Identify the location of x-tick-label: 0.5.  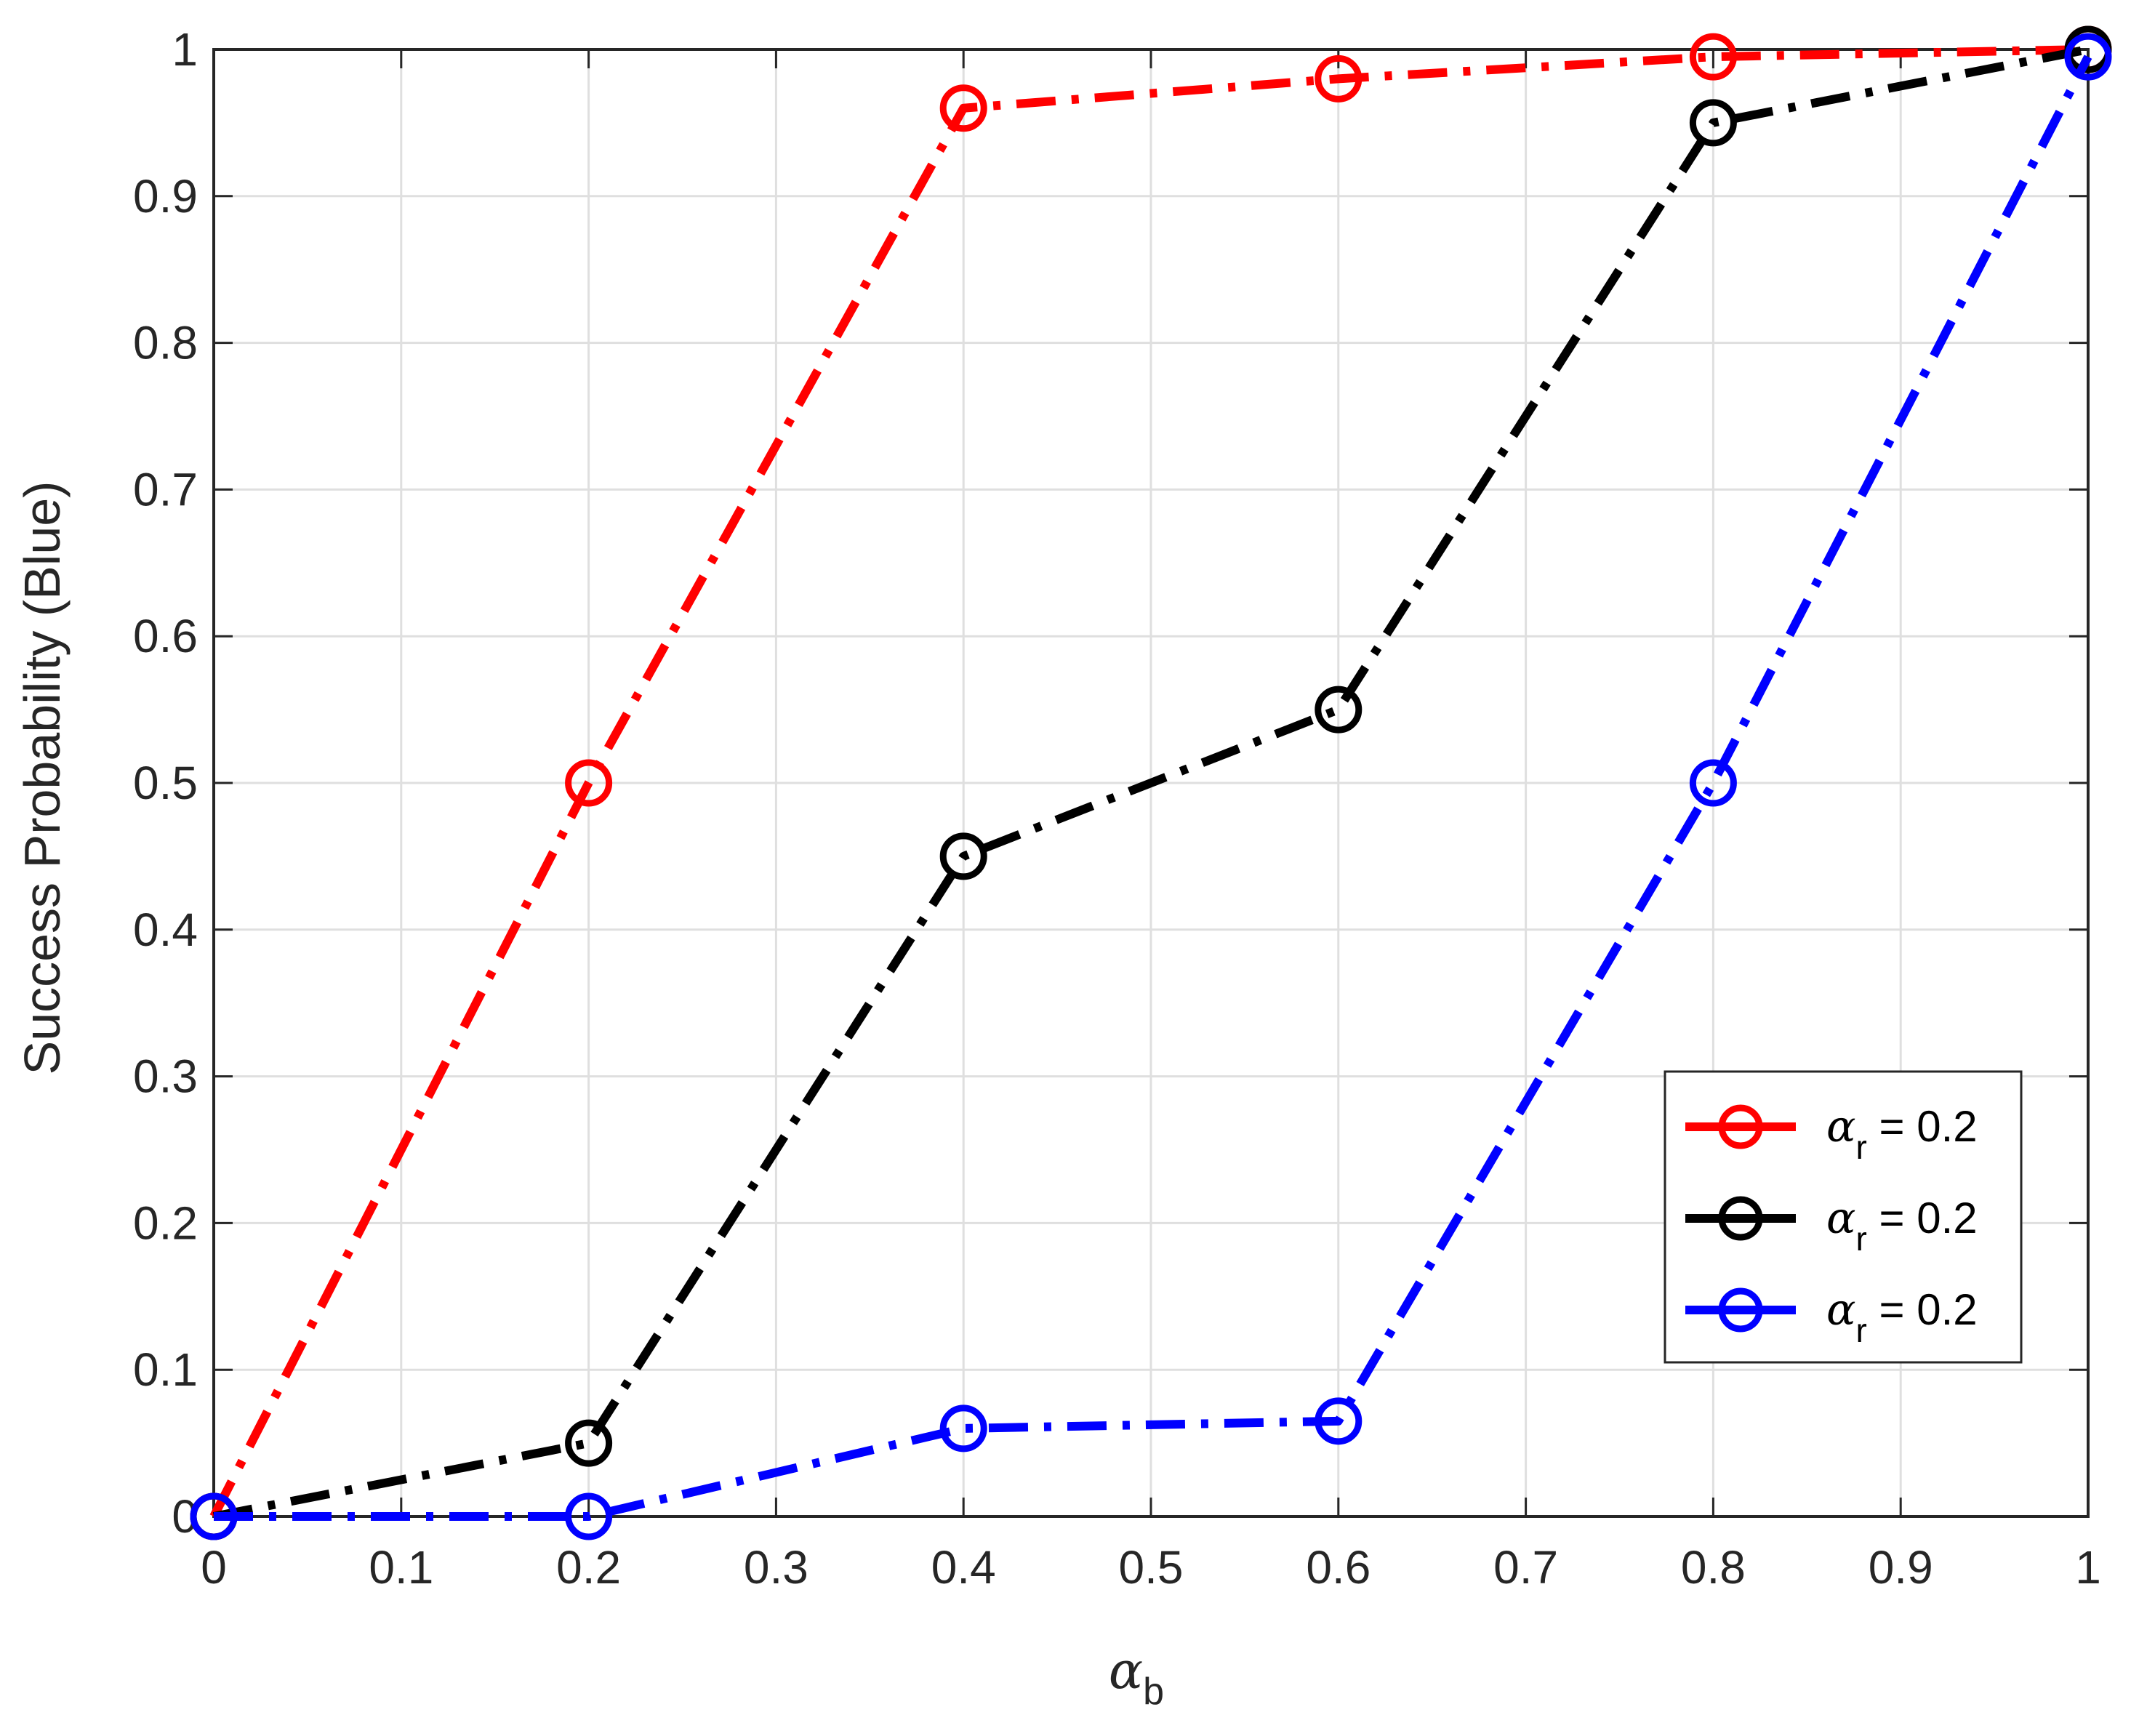
(1151, 1567).